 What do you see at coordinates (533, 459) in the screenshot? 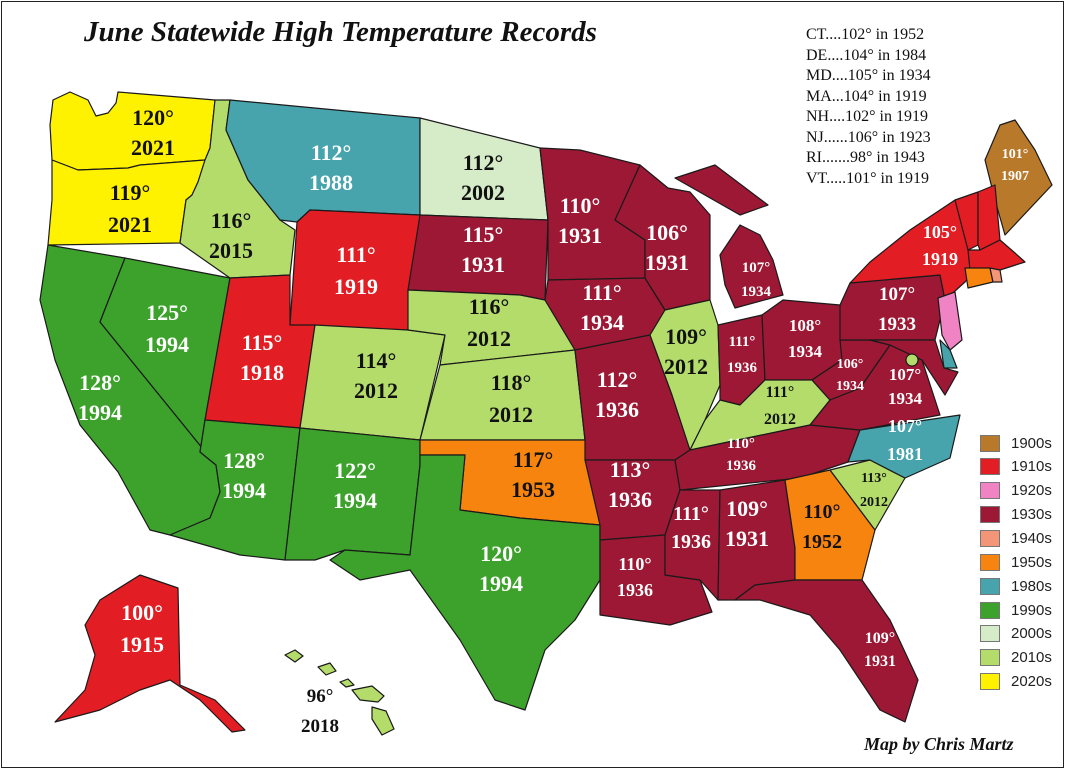
I see `state-ok-temp: 117°` at bounding box center [533, 459].